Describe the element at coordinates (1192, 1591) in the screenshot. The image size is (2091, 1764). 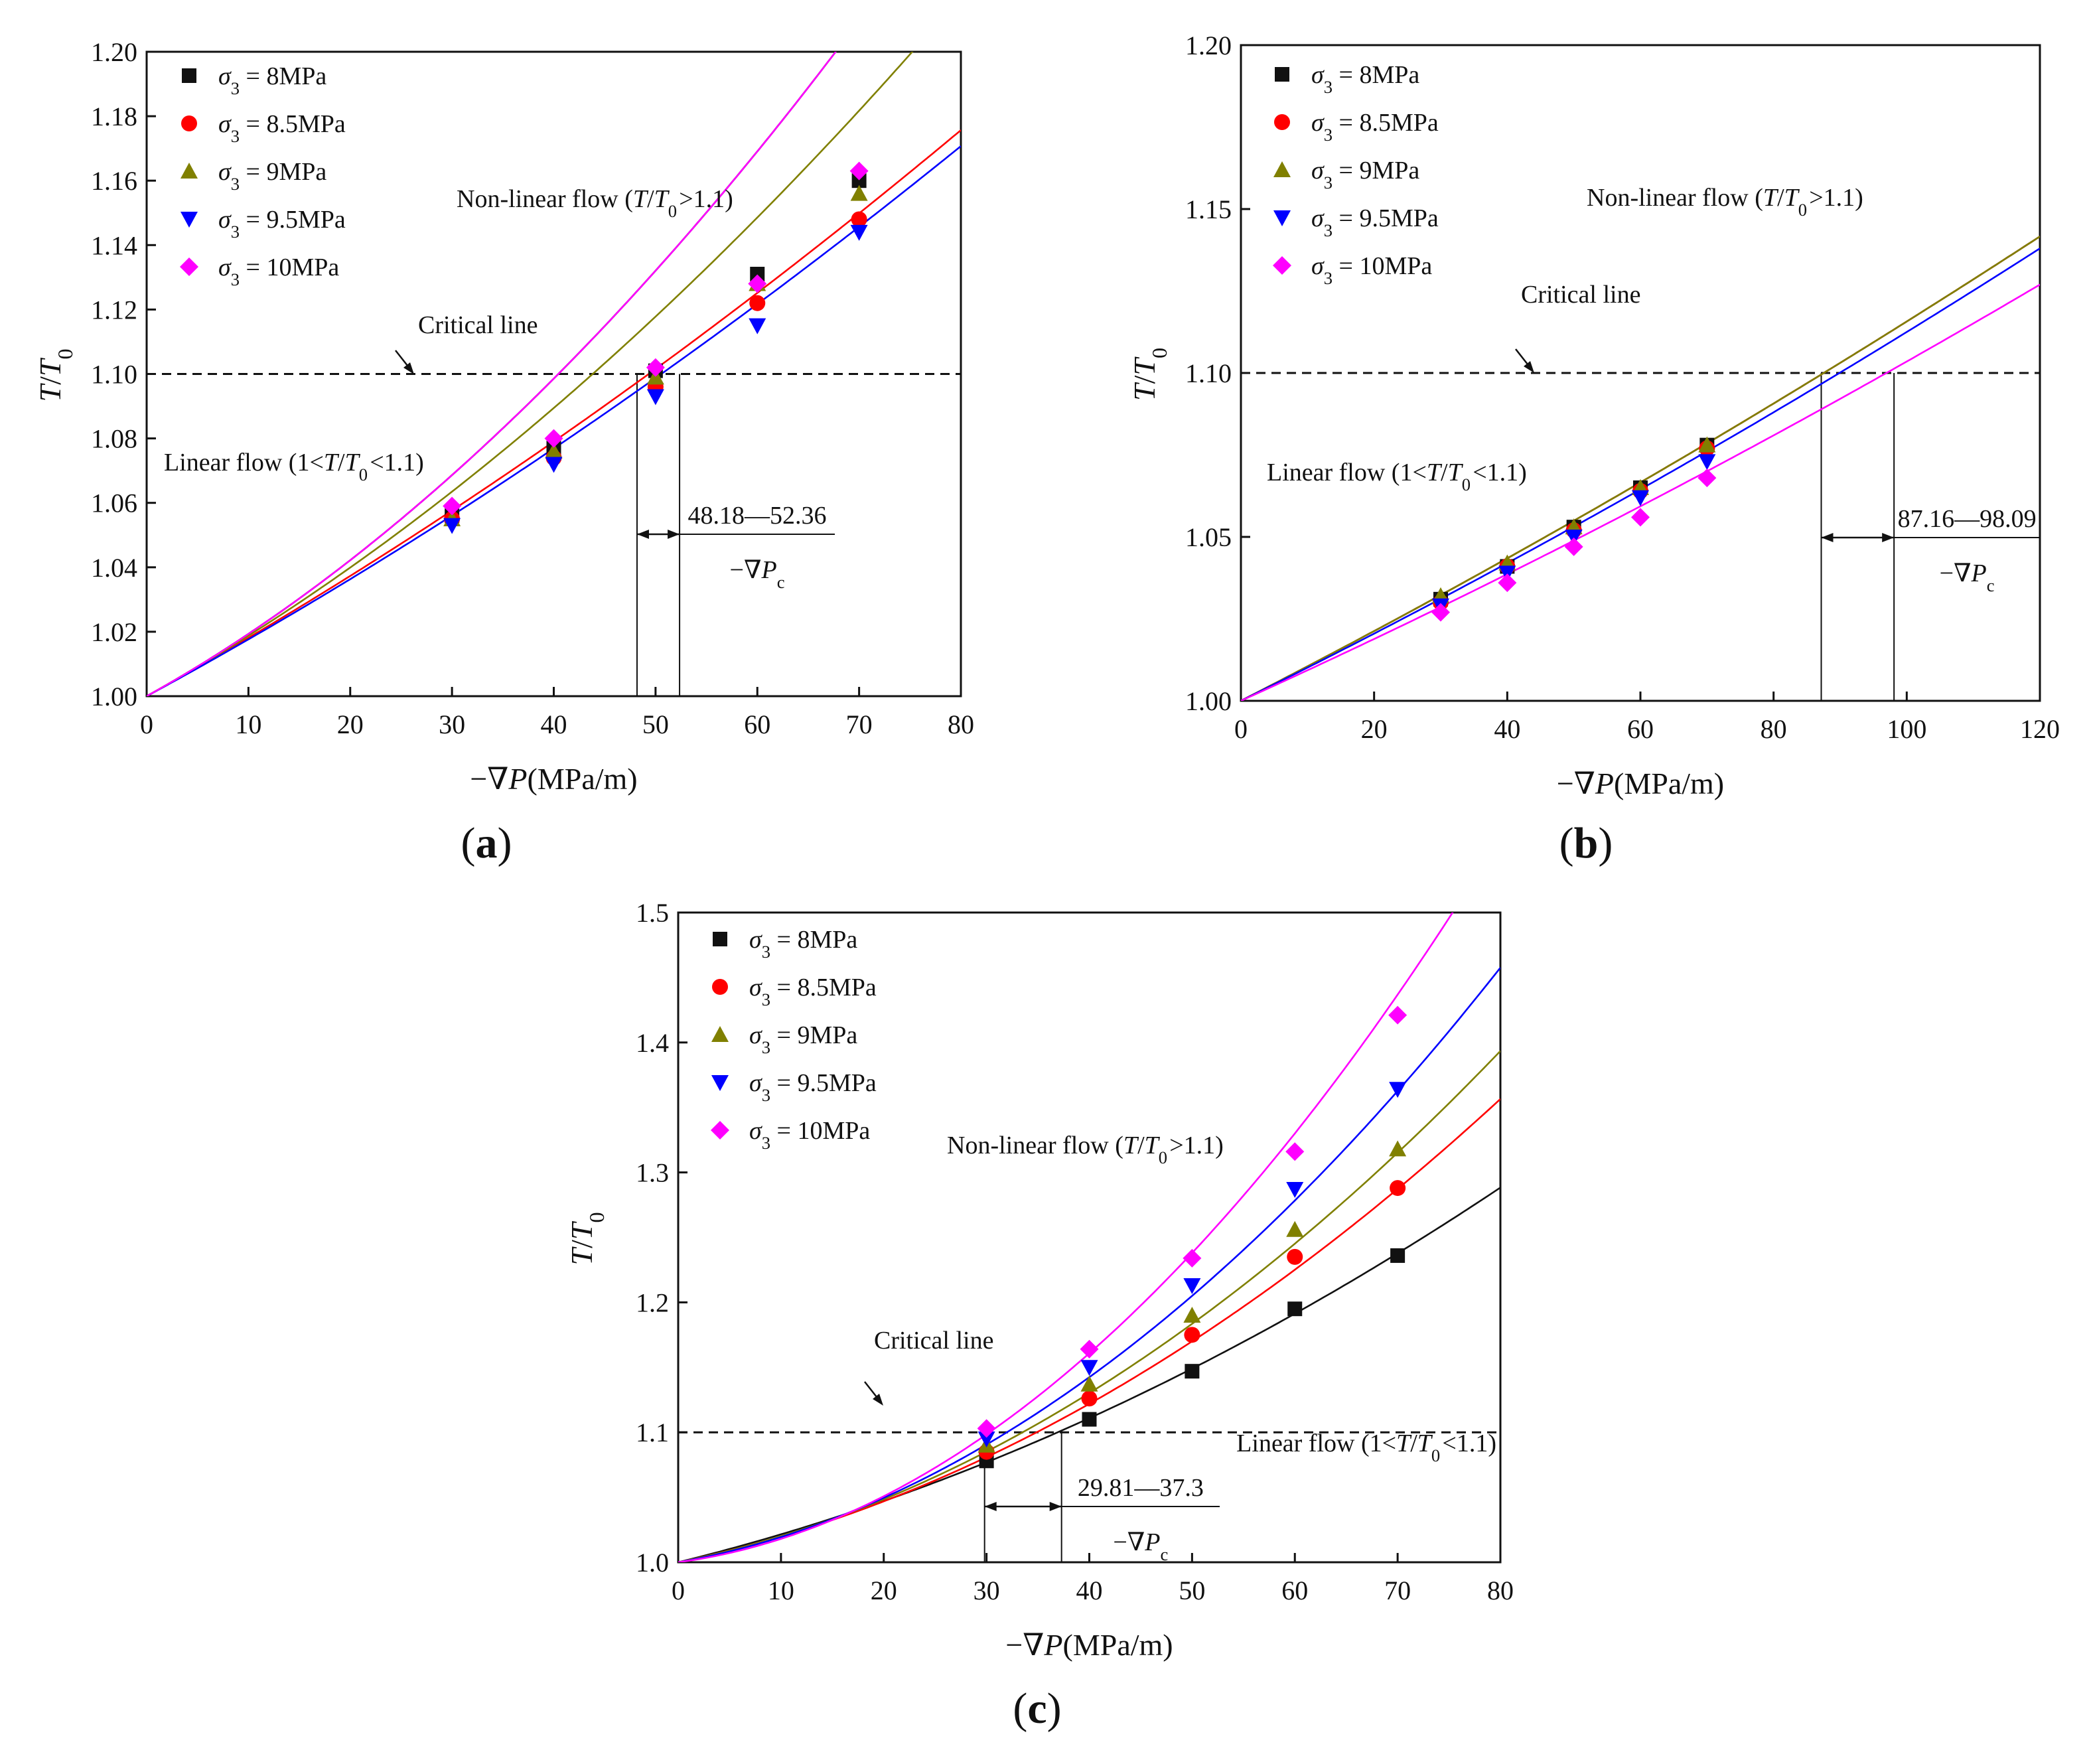
I see `x-tick-label: 50` at that location.